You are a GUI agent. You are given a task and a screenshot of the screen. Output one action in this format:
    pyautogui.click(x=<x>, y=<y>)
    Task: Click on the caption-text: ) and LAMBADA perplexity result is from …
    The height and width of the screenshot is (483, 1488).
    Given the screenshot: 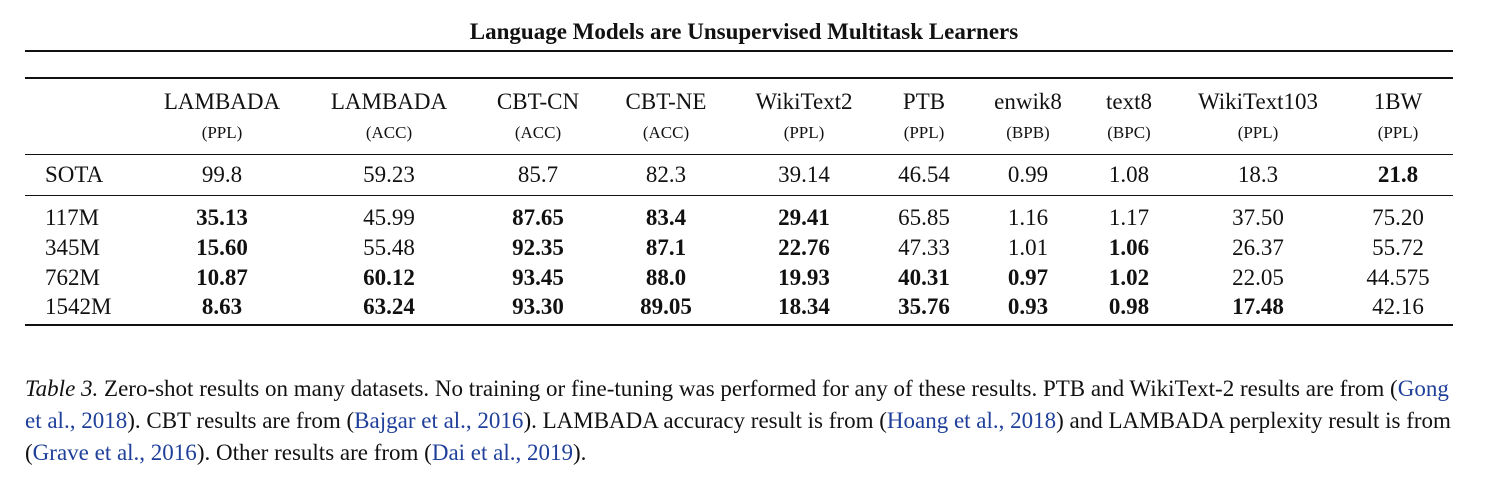 What is the action you would take?
    pyautogui.click(x=738, y=436)
    